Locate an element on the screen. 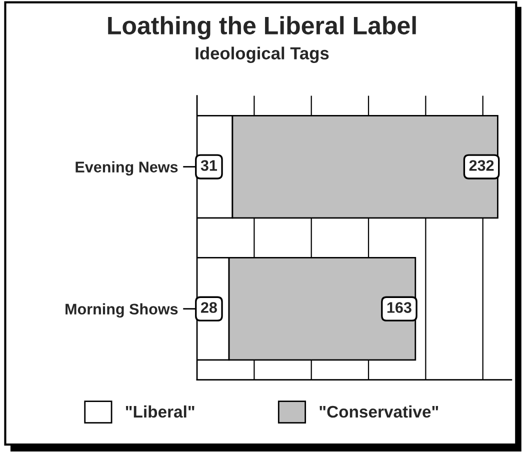 The image size is (524, 456). data-label: 232 is located at coordinates (481, 165).